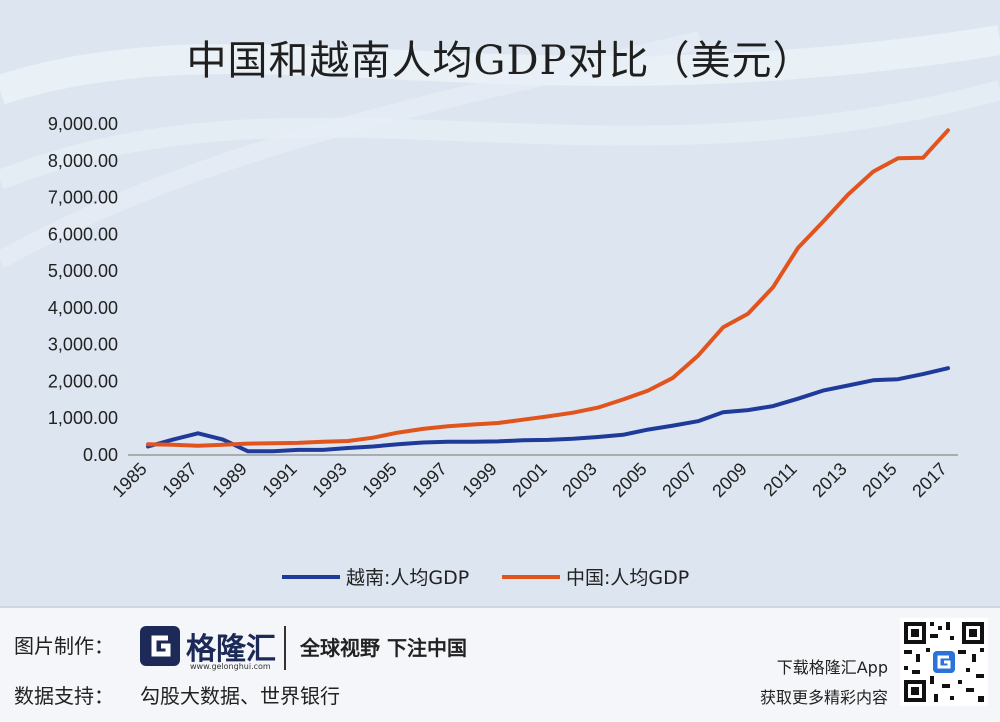  Describe the element at coordinates (83, 345) in the screenshot. I see `y-tick-label: 3,000.00` at that location.